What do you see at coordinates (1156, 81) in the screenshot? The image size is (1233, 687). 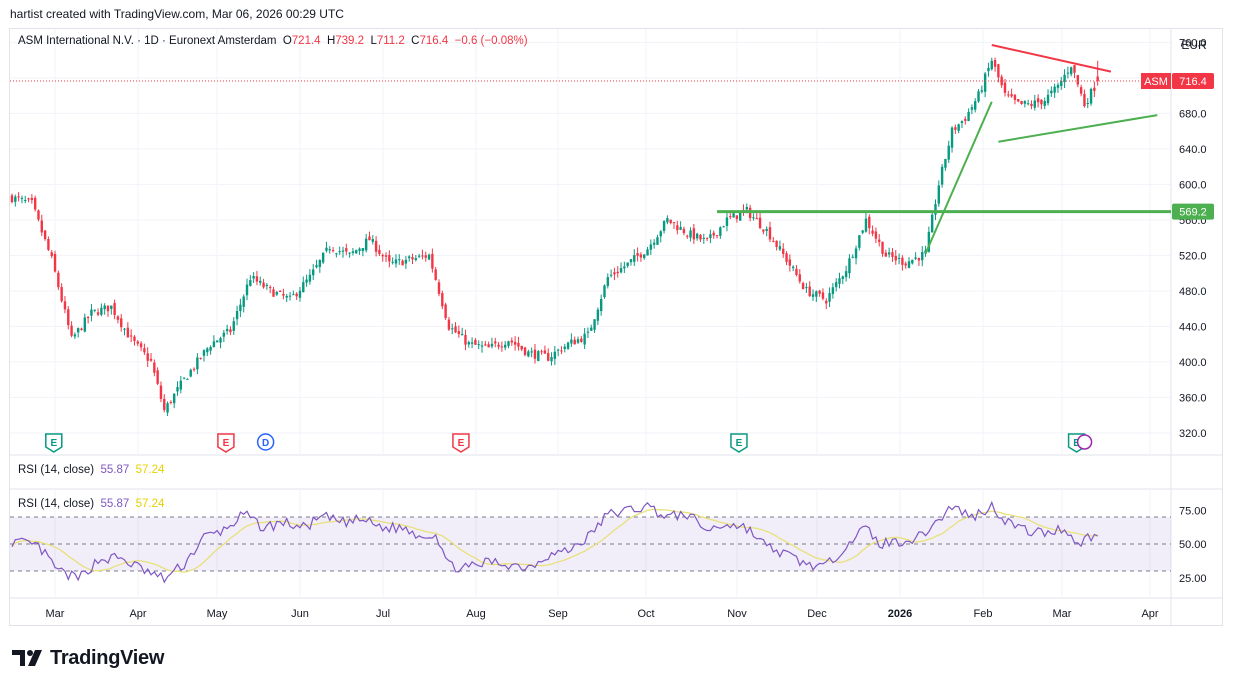 I see `symbol-tag-bg` at bounding box center [1156, 81].